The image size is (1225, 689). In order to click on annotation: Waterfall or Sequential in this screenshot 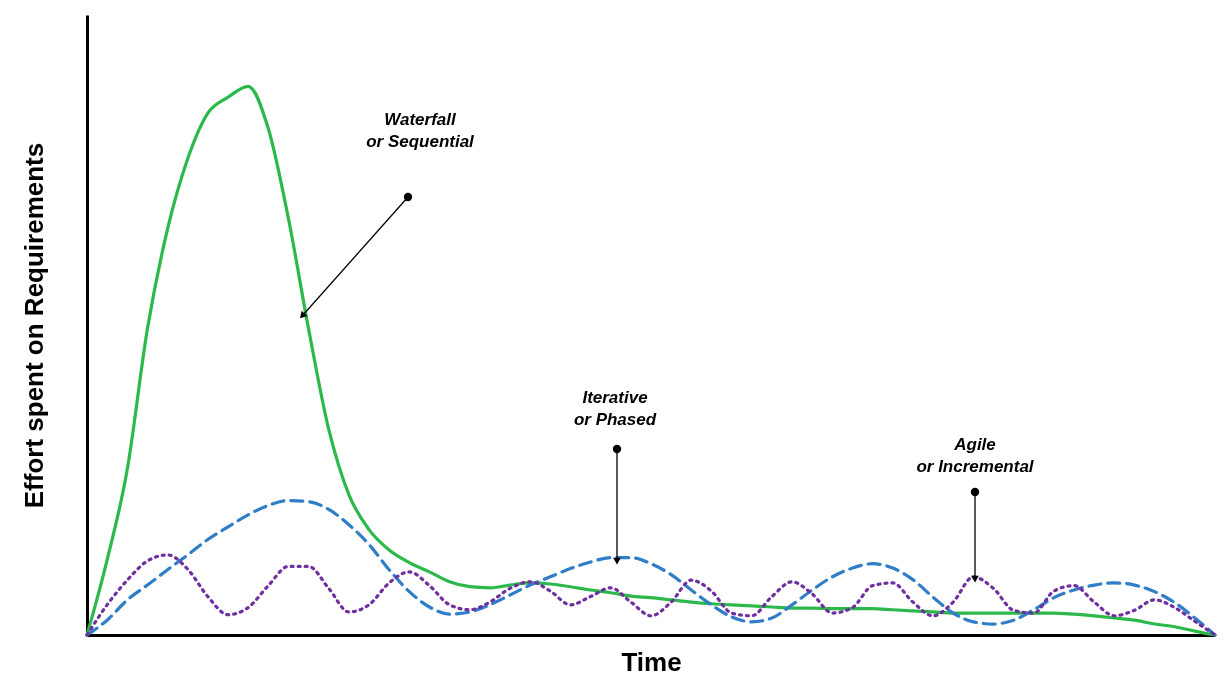, I will do `click(421, 130)`.